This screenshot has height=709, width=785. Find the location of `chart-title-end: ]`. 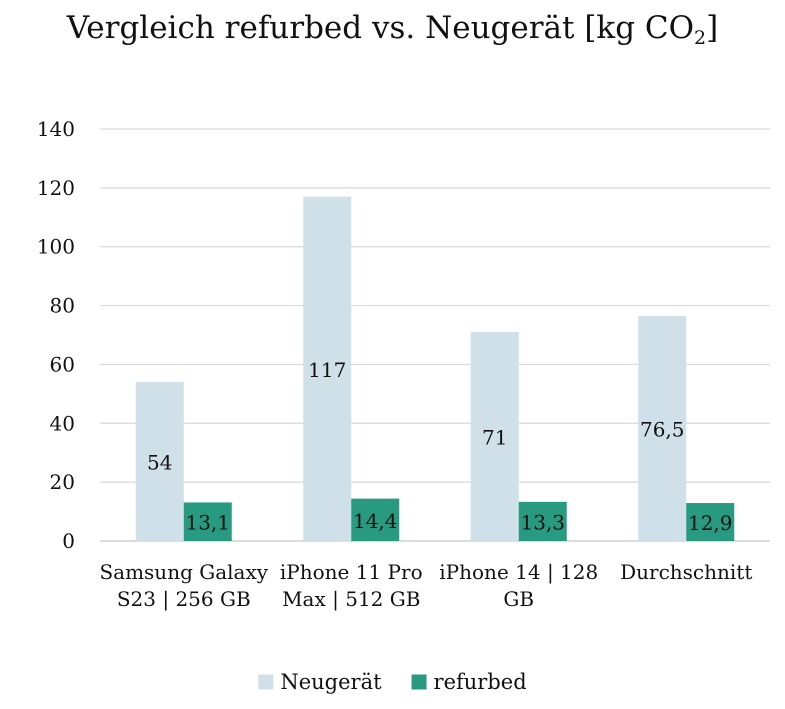

chart-title-end: ] is located at coordinates (712, 28).